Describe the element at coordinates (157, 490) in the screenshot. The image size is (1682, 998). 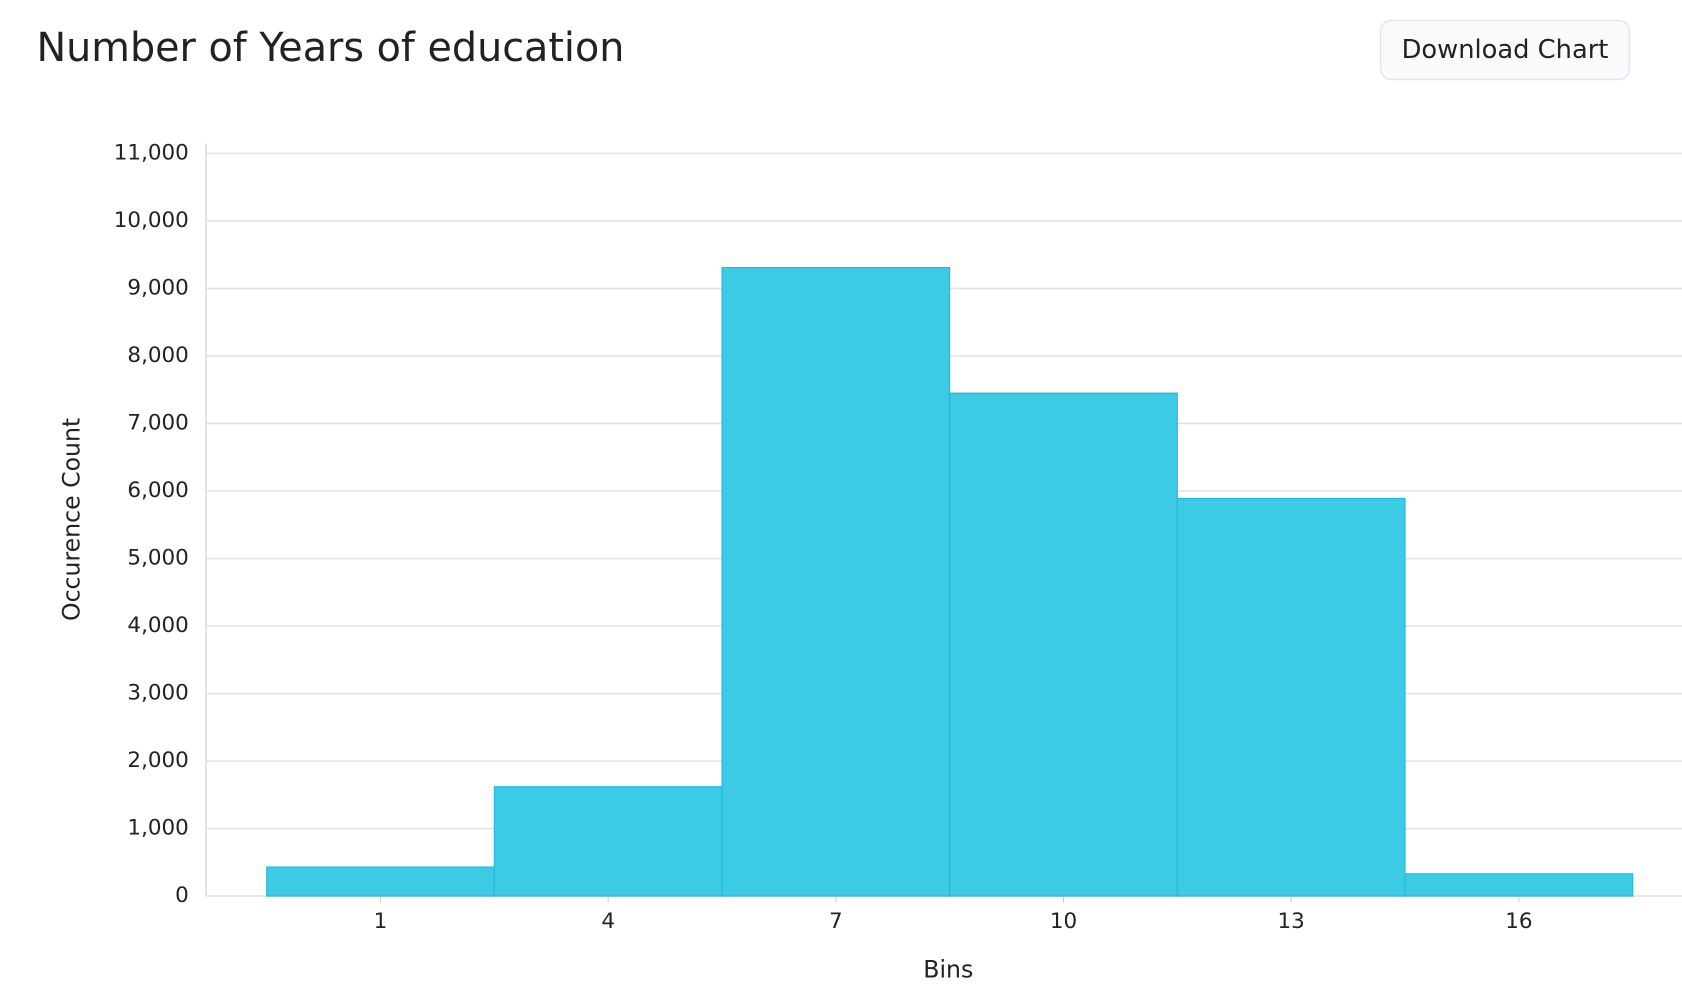
I see `y-tick-label: 6,000` at that location.